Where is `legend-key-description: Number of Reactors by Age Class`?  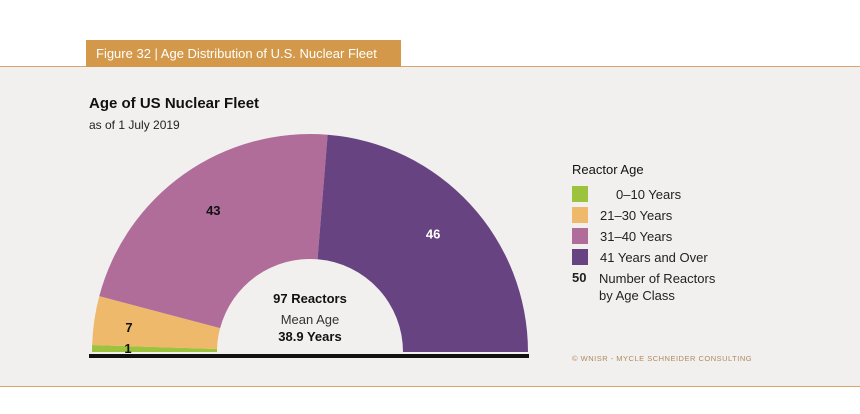 legend-key-description: Number of Reactors by Age Class is located at coordinates (657, 287).